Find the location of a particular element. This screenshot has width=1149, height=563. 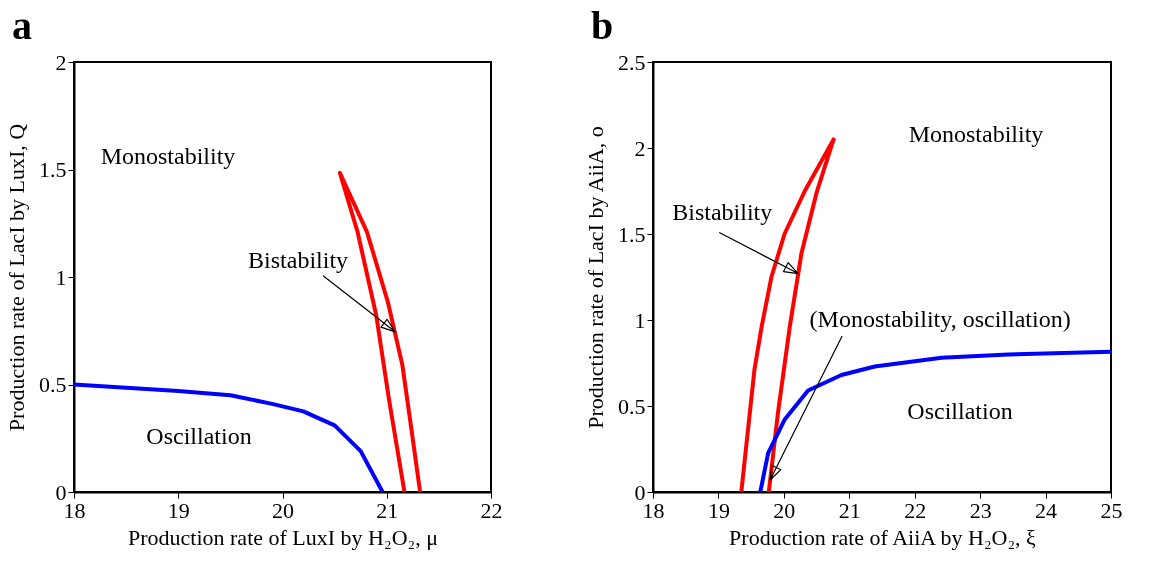

y-tick-label: 2.5 is located at coordinates (632, 62).